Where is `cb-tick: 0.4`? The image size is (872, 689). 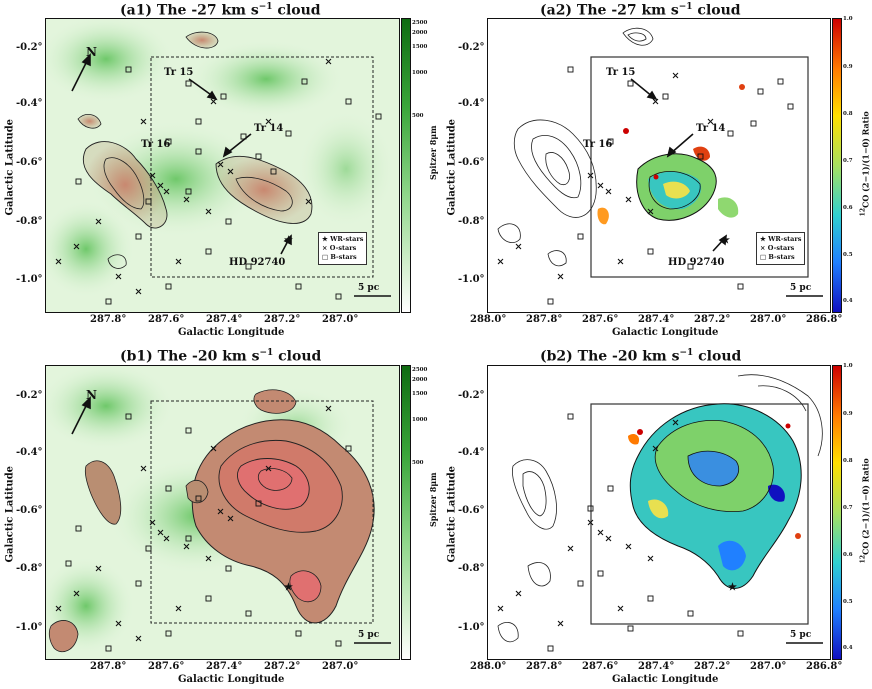 cb-tick: 0.4 is located at coordinates (848, 301).